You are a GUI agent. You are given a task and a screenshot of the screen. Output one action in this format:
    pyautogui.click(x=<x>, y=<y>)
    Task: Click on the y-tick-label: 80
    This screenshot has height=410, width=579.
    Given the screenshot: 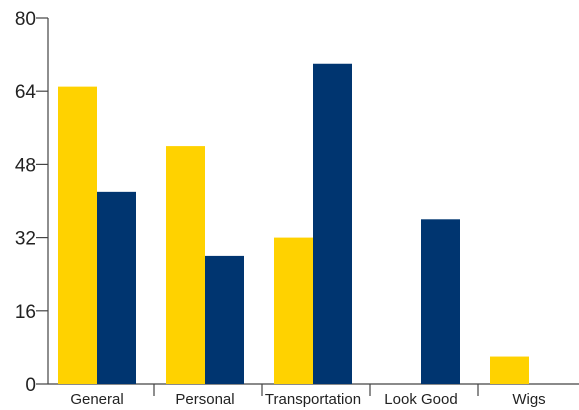 What is the action you would take?
    pyautogui.click(x=25, y=19)
    